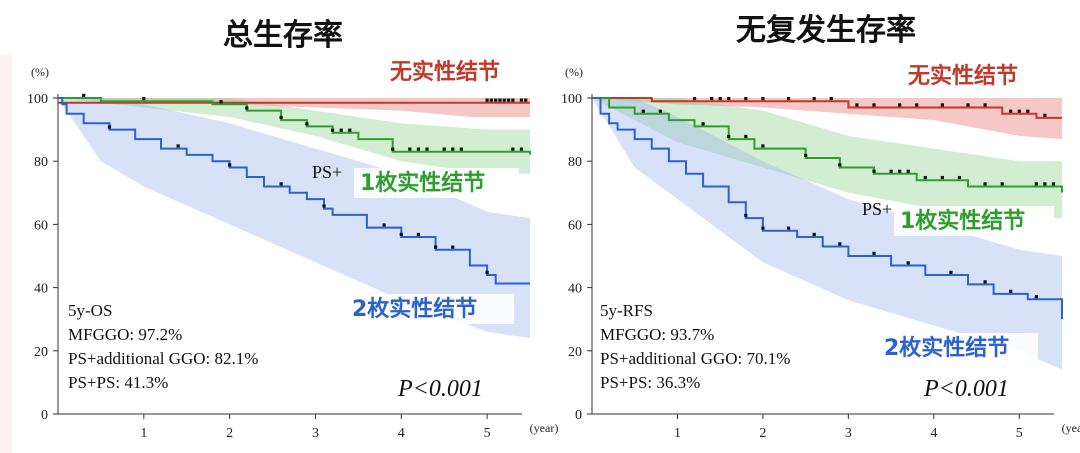 Image resolution: width=1080 pixels, height=453 pixels. Describe the element at coordinates (163, 358) in the screenshot. I see `stat-line: PS+additional GGO: 82.1%` at that location.